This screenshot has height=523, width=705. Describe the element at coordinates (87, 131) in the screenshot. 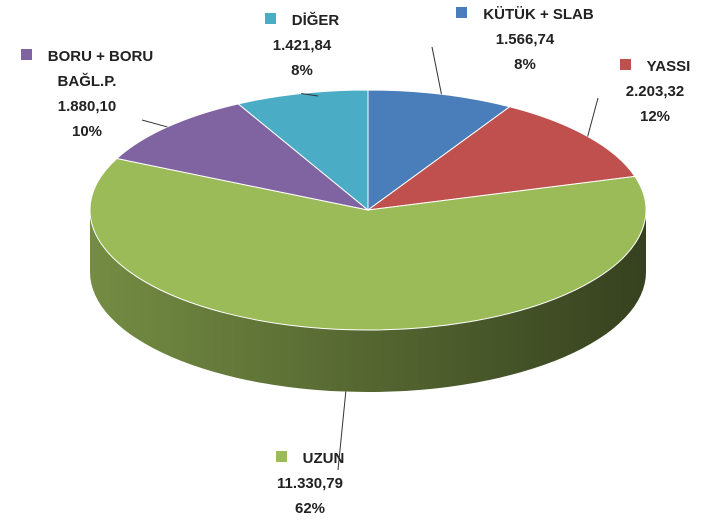

I see `percent-label: 10%` at that location.